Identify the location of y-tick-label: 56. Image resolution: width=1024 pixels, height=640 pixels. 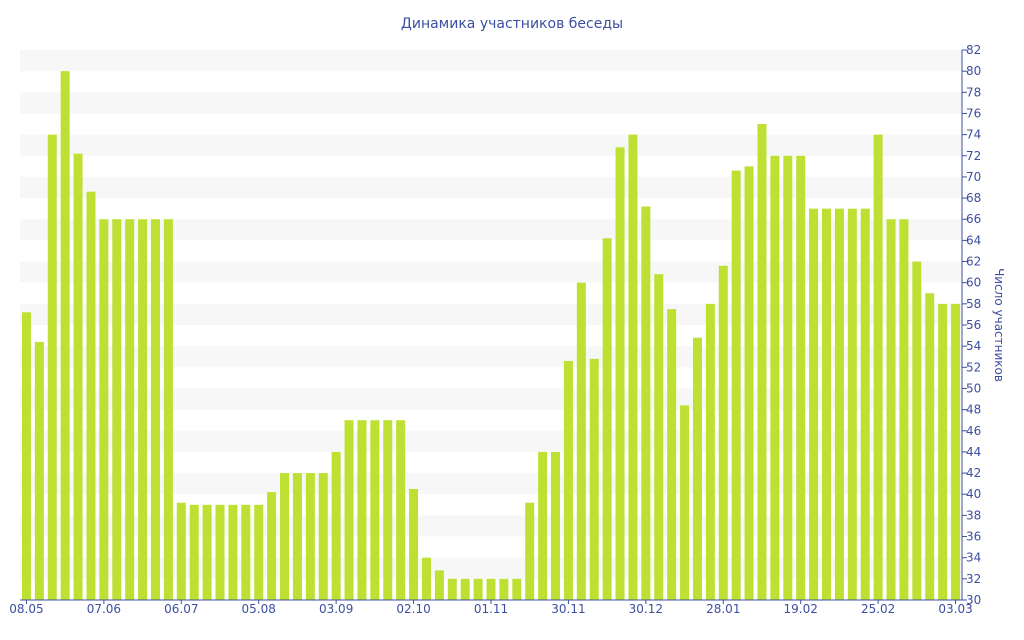
(973, 325).